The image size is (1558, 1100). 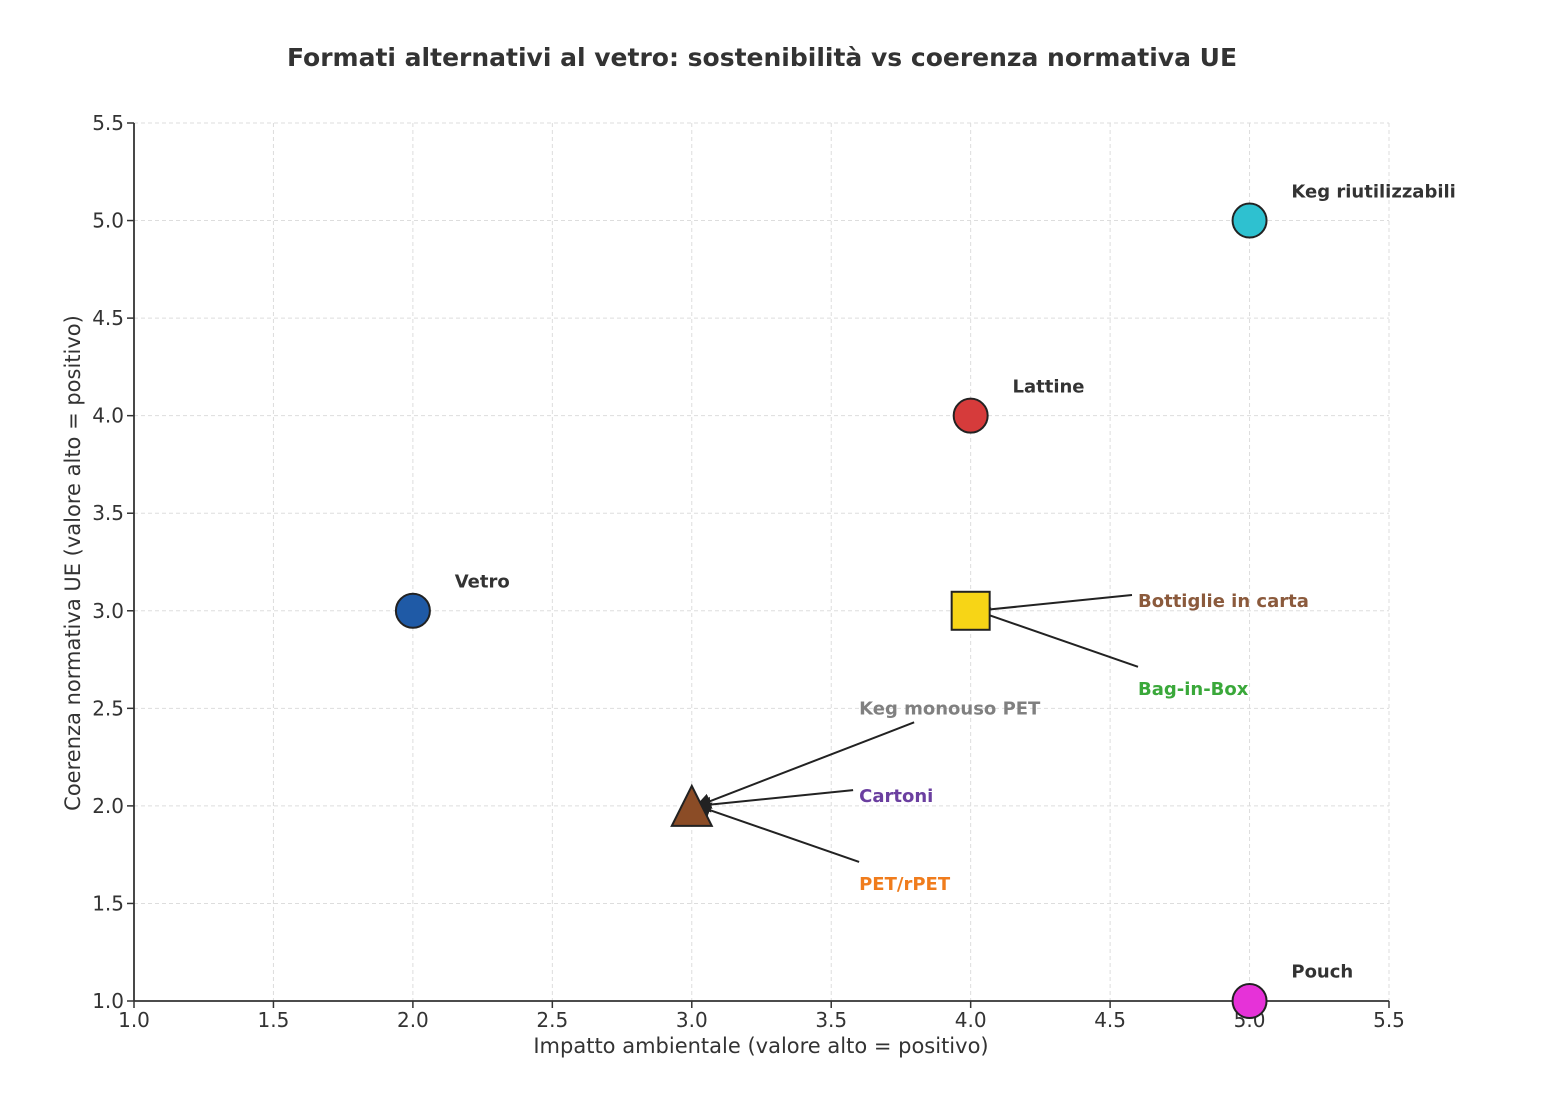 What do you see at coordinates (108, 611) in the screenshot?
I see `y-tick-label: 3.0` at bounding box center [108, 611].